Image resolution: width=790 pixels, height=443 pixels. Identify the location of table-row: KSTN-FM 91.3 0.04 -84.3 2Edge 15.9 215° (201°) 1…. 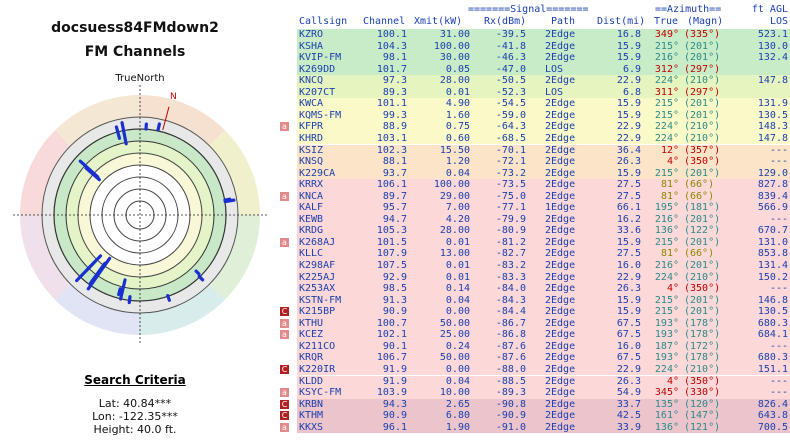
(534, 300).